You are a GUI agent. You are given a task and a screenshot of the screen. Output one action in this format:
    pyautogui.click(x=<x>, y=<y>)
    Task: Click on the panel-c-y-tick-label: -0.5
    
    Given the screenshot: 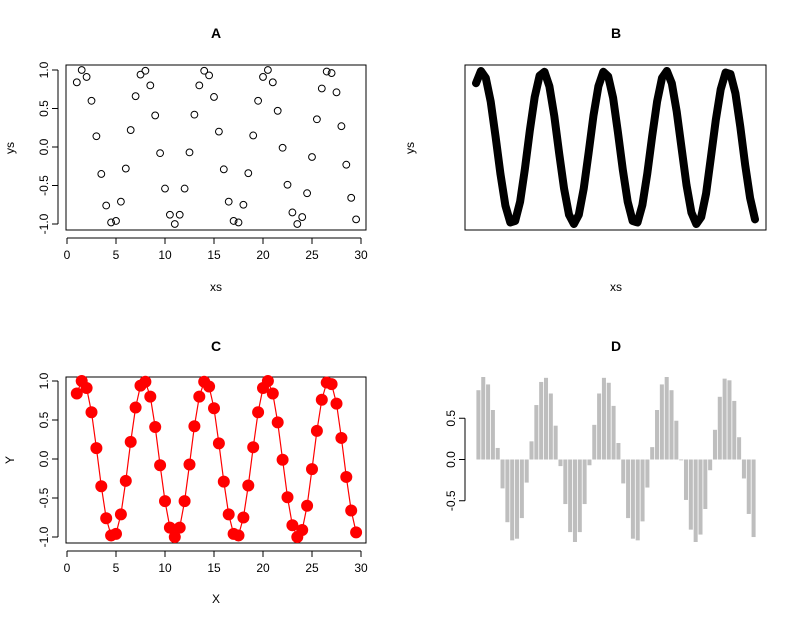 What is the action you would take?
    pyautogui.click(x=44, y=497)
    